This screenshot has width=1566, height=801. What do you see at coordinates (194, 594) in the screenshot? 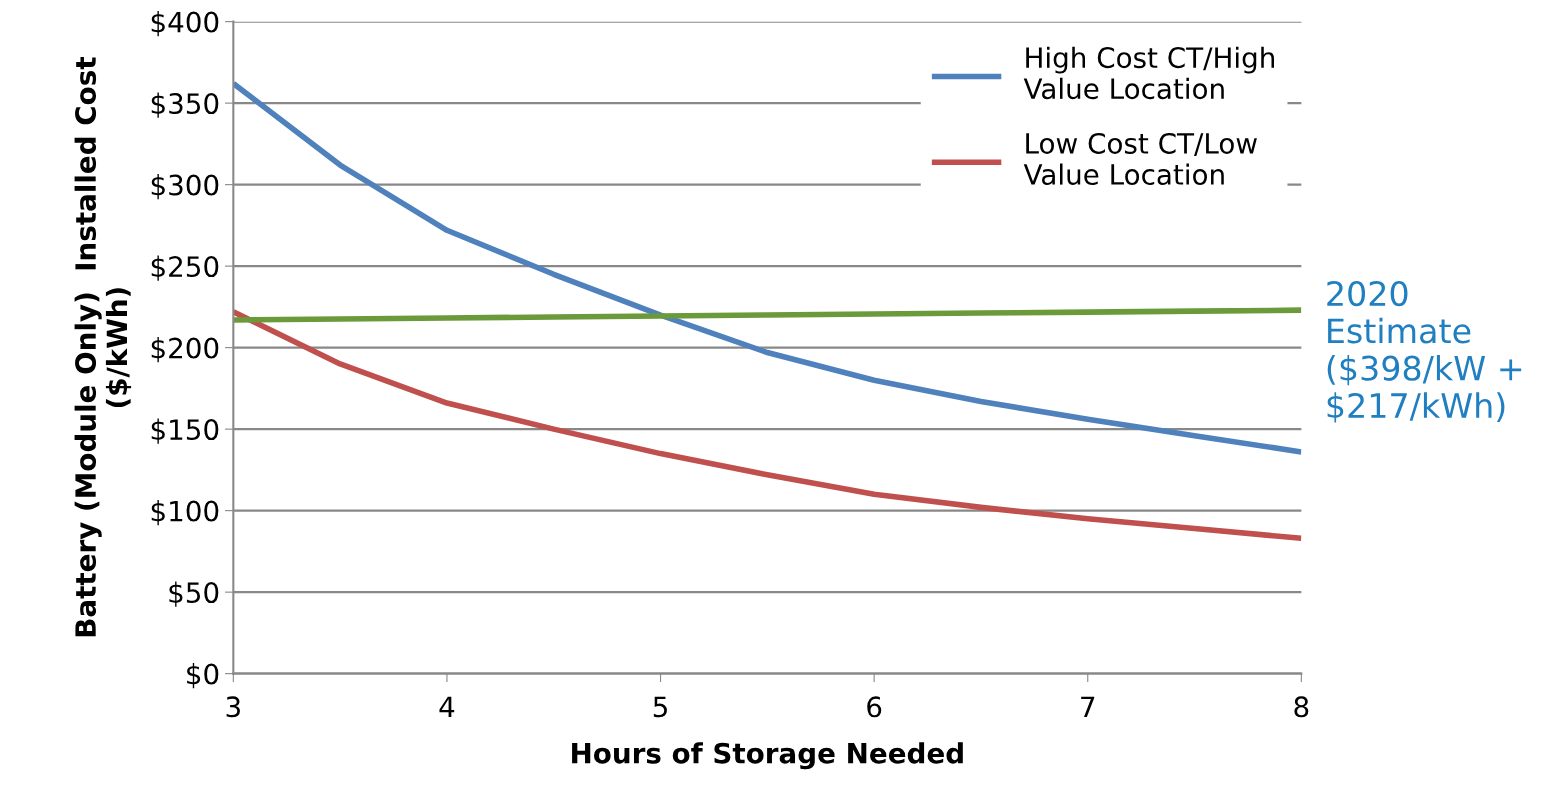
I see `y-tick-label: $50` at bounding box center [194, 594].